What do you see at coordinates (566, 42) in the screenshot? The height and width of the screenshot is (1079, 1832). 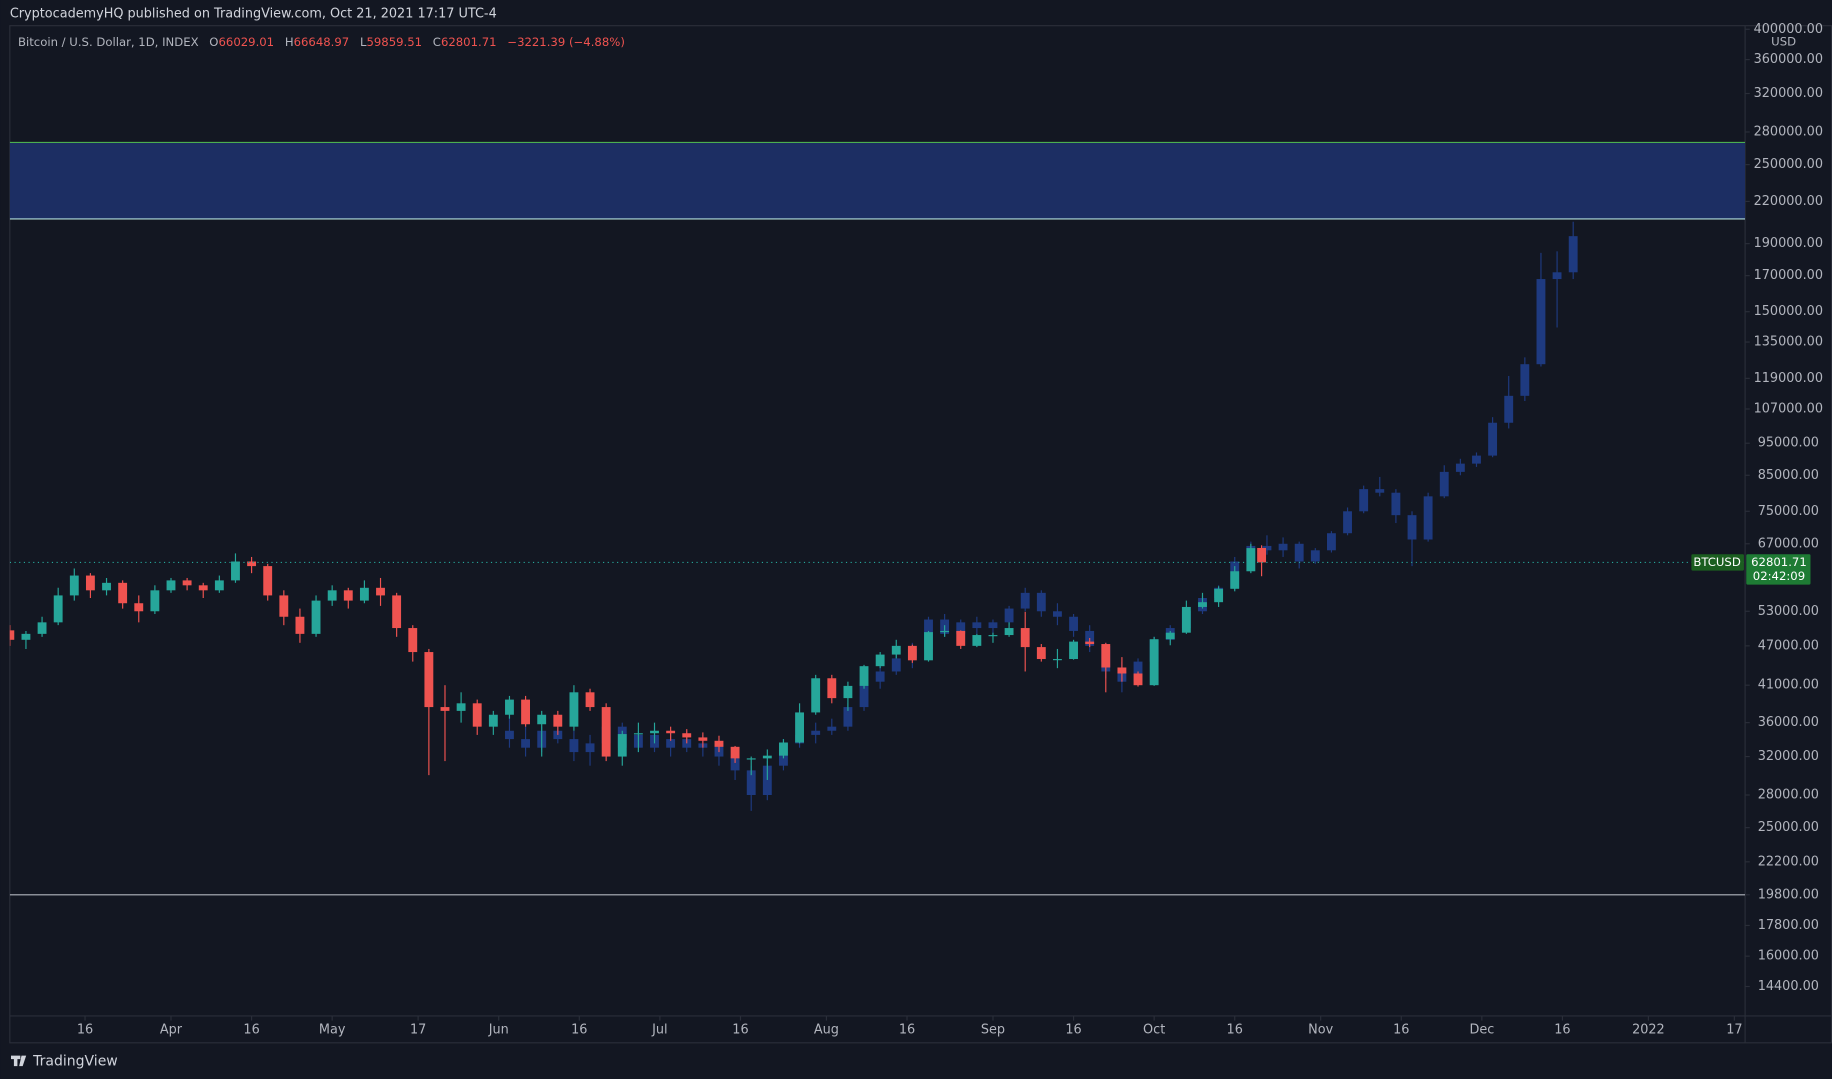 I see `legend-change: −3221.39 (−4.88%)` at bounding box center [566, 42].